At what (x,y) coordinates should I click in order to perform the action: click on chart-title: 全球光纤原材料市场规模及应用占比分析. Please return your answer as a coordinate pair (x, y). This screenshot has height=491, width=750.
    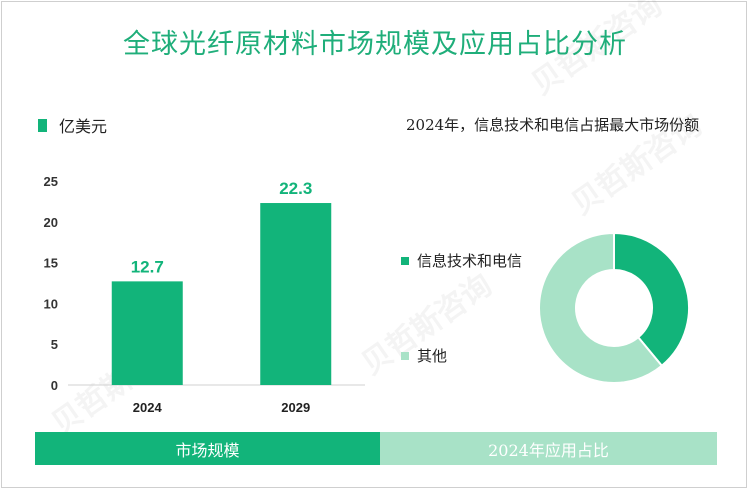
    Looking at the image, I should click on (375, 44).